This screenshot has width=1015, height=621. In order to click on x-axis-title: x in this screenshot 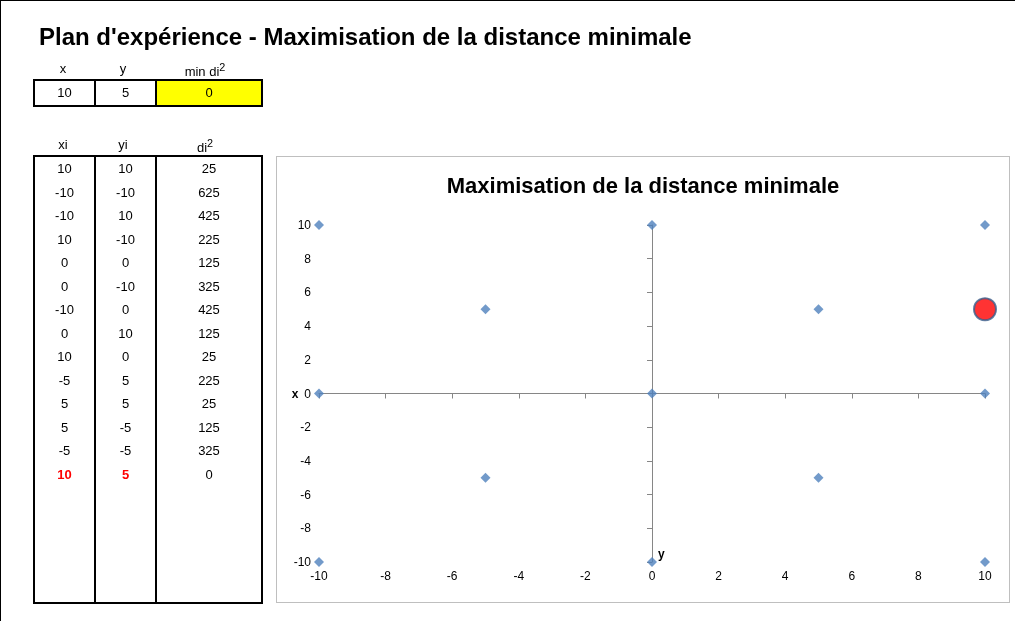, I will do `click(295, 393)`.